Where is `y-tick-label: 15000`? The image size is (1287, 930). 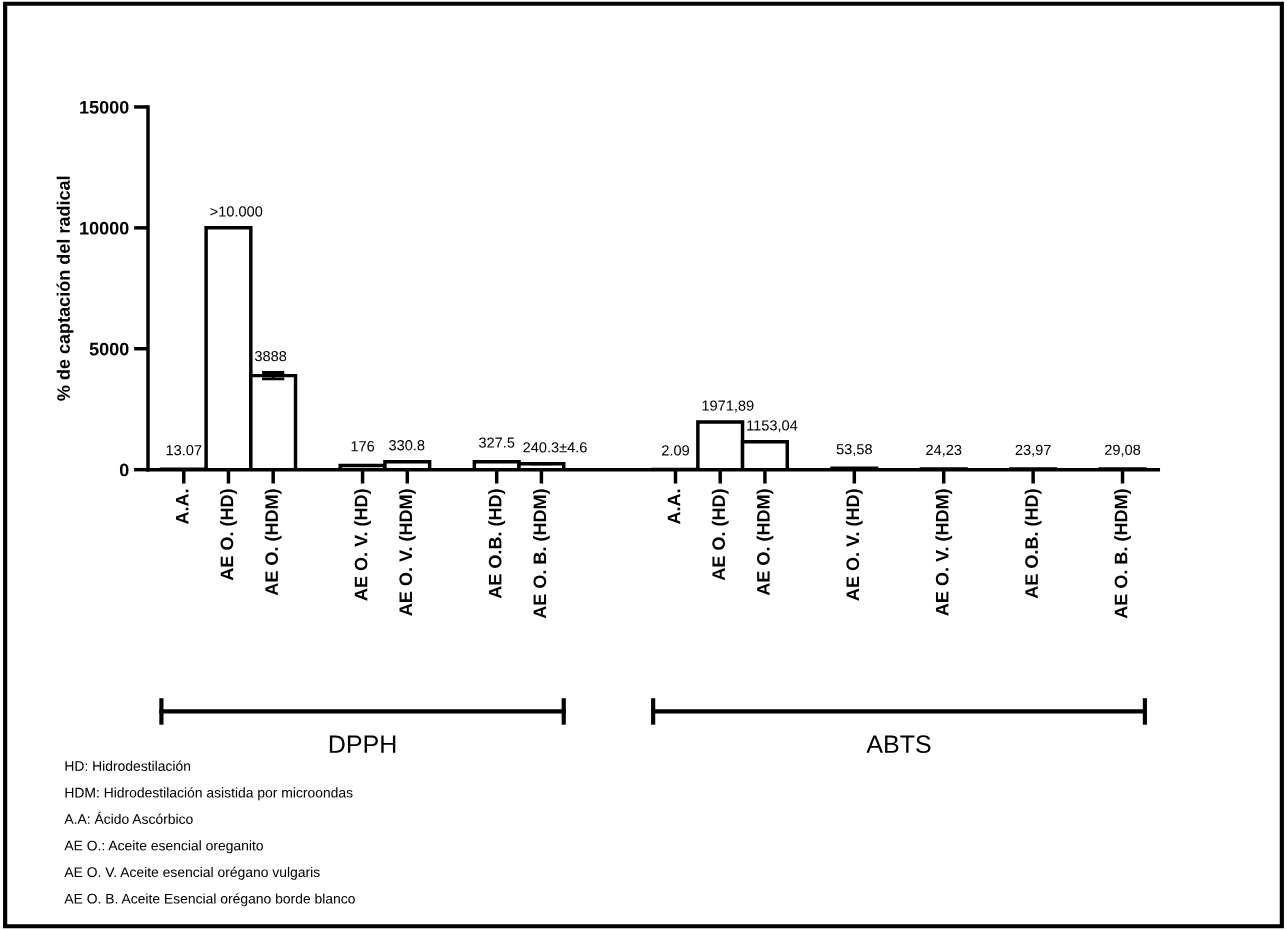 y-tick-label: 15000 is located at coordinates (104, 107).